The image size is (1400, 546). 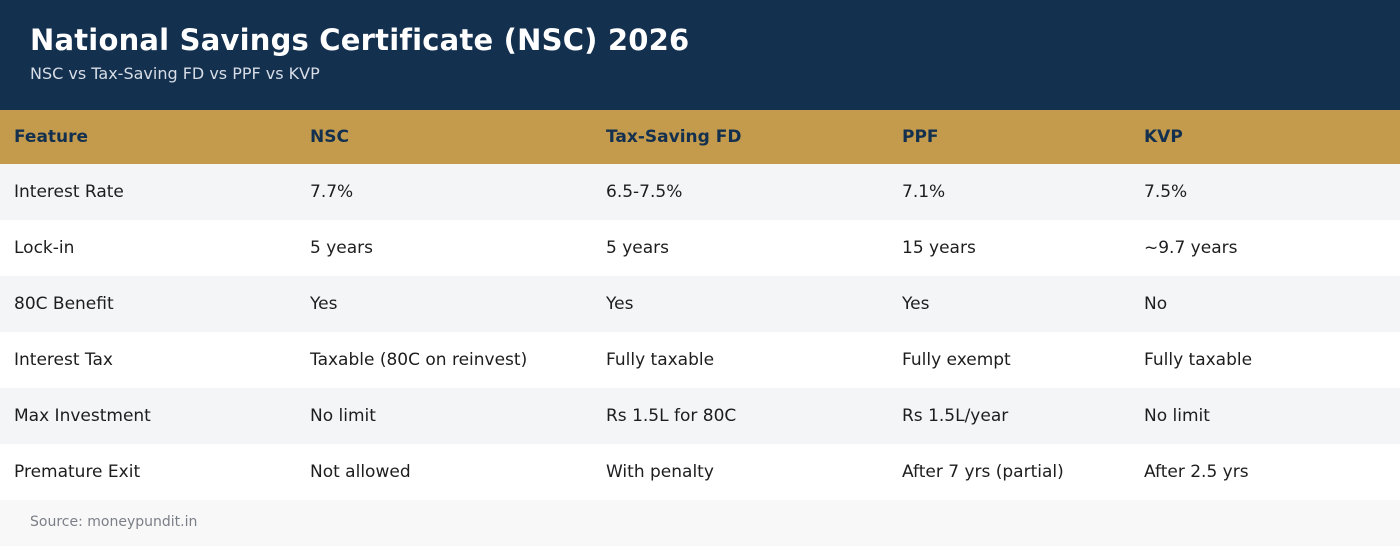 I want to click on column-header-ppf: PPF, so click(x=920, y=137).